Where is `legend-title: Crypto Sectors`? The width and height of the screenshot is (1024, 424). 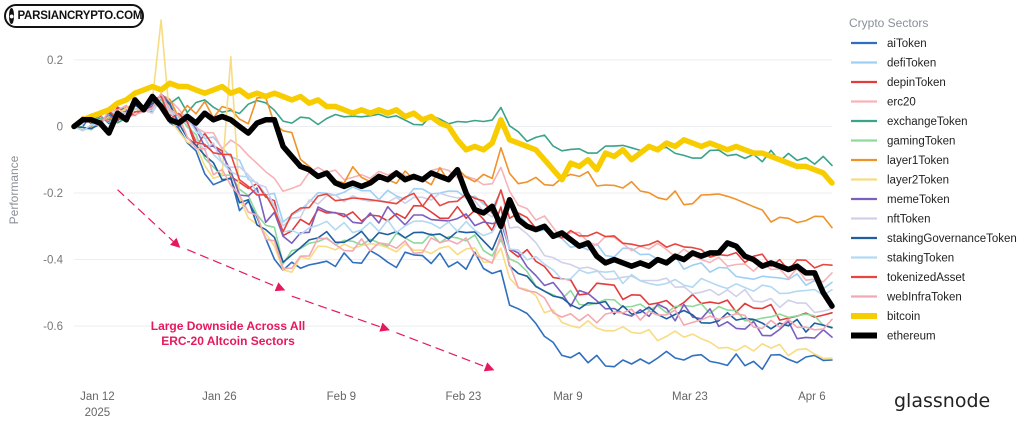
legend-title: Crypto Sectors is located at coordinates (888, 23).